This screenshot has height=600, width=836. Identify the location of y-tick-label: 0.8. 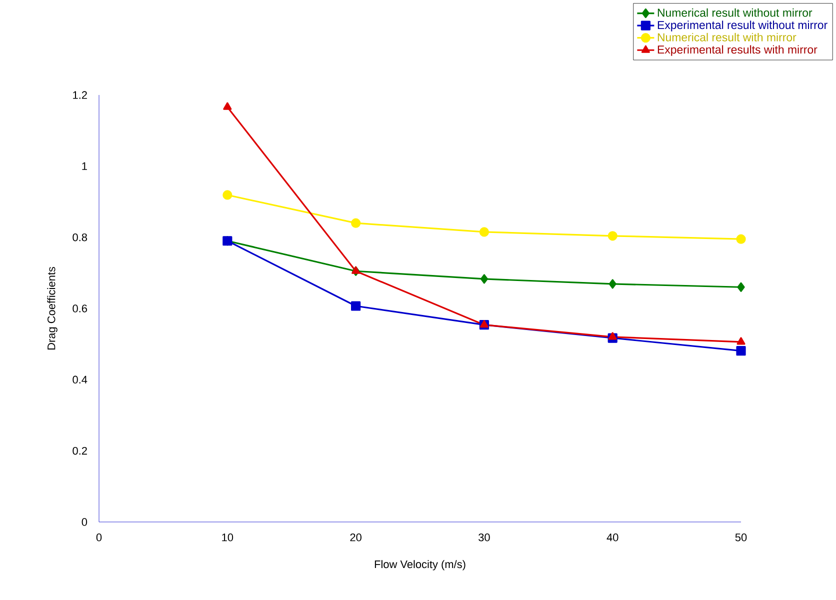
(80, 237).